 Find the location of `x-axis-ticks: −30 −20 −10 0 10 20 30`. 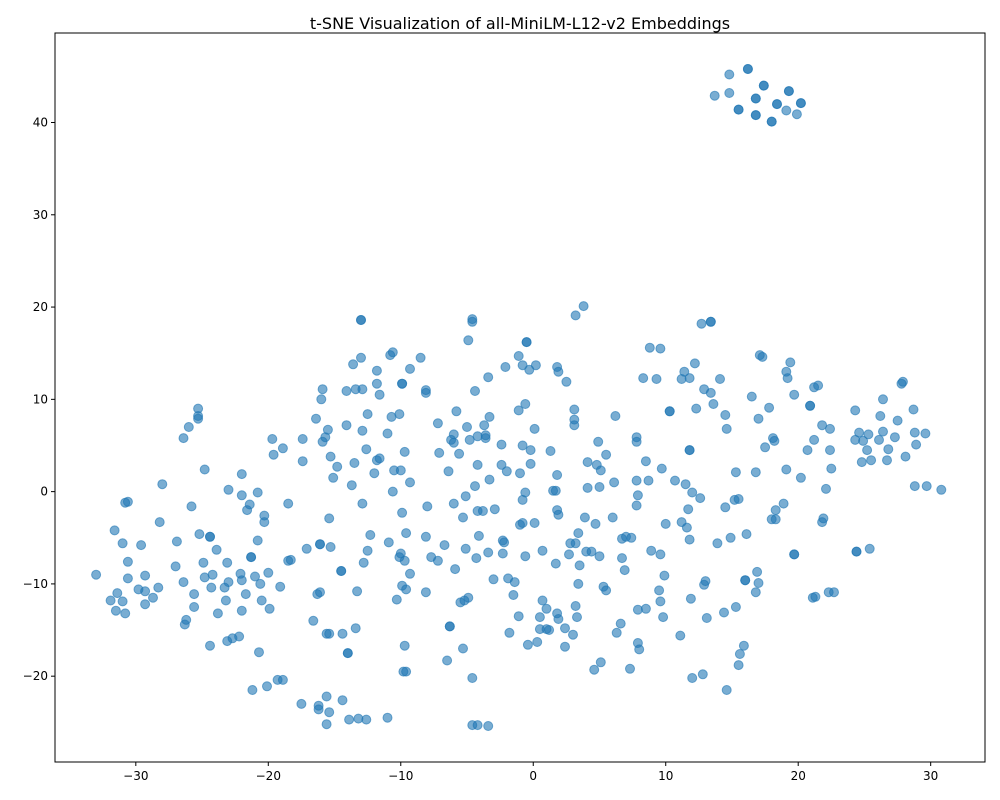

x-axis-ticks: −30 −20 −10 0 10 20 30 is located at coordinates (530, 772).